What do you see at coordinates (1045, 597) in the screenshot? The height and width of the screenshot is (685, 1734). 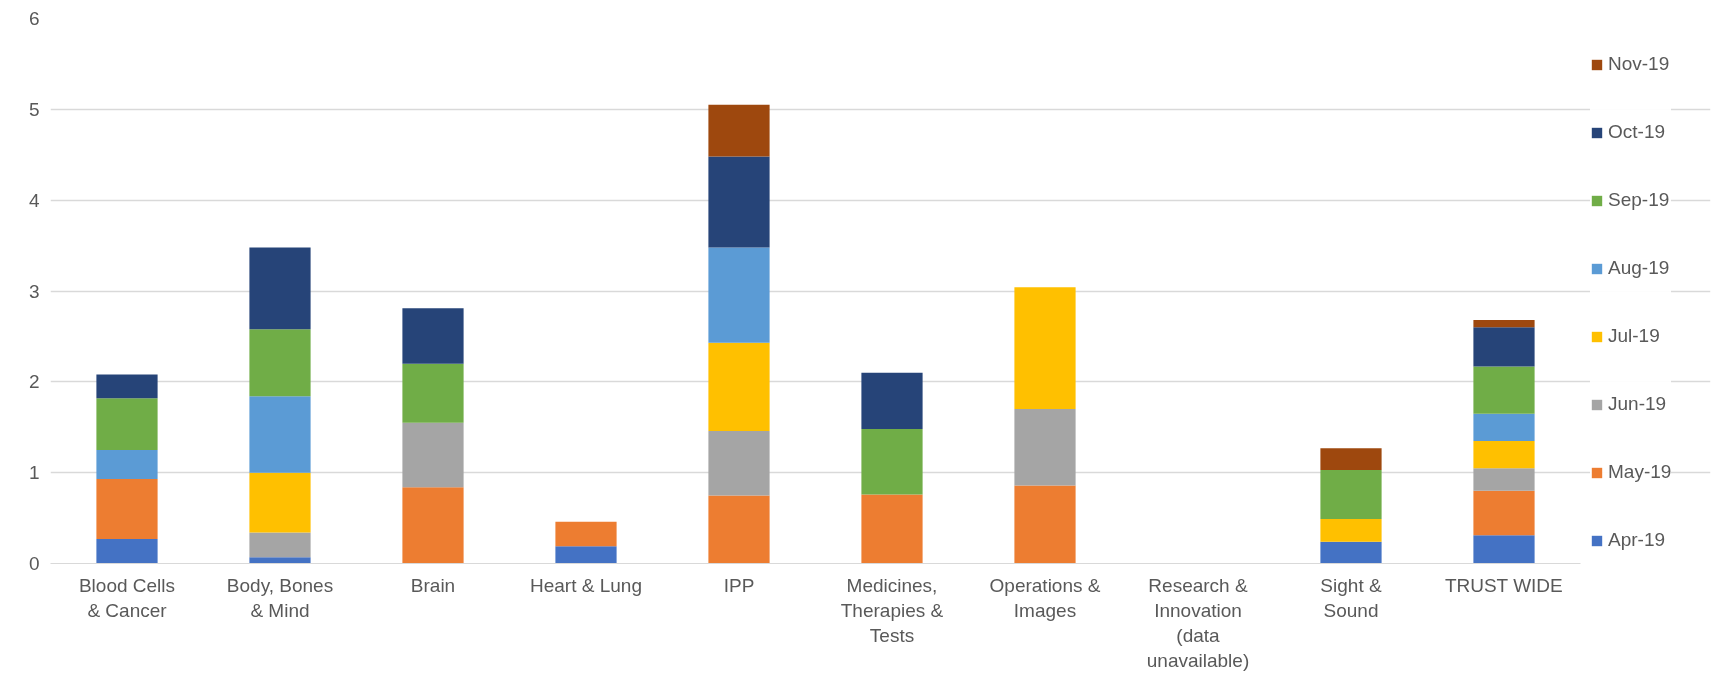 I see `x-tick-label: Operations & Images` at bounding box center [1045, 597].